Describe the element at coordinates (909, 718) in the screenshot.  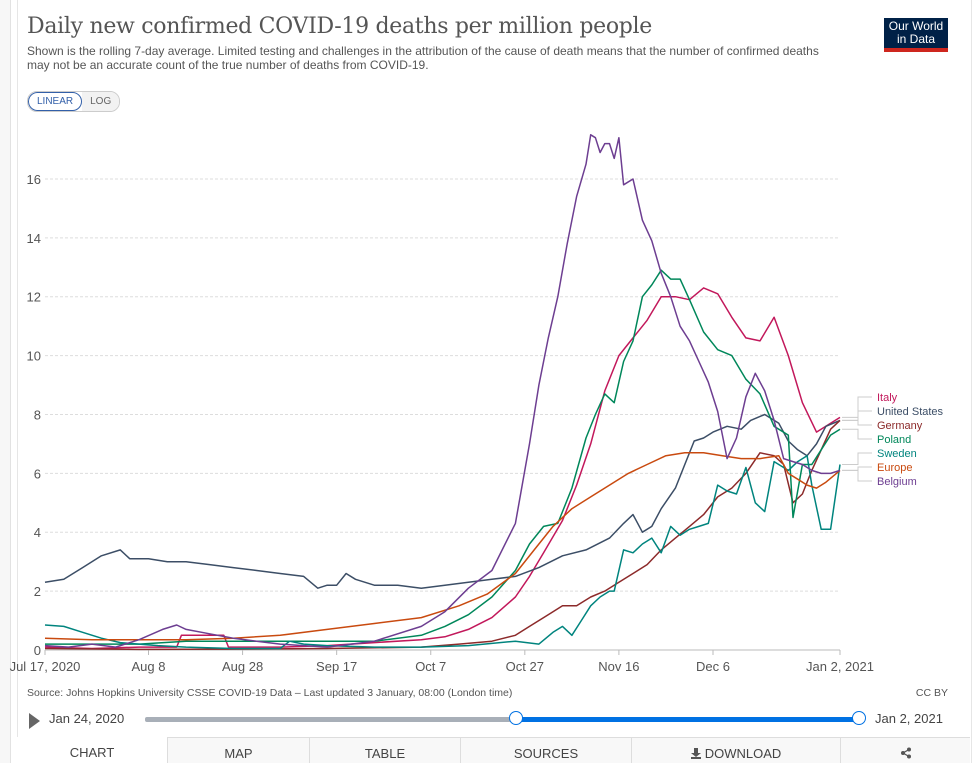
I see `timeline-end-label: Jan 2, 2021` at that location.